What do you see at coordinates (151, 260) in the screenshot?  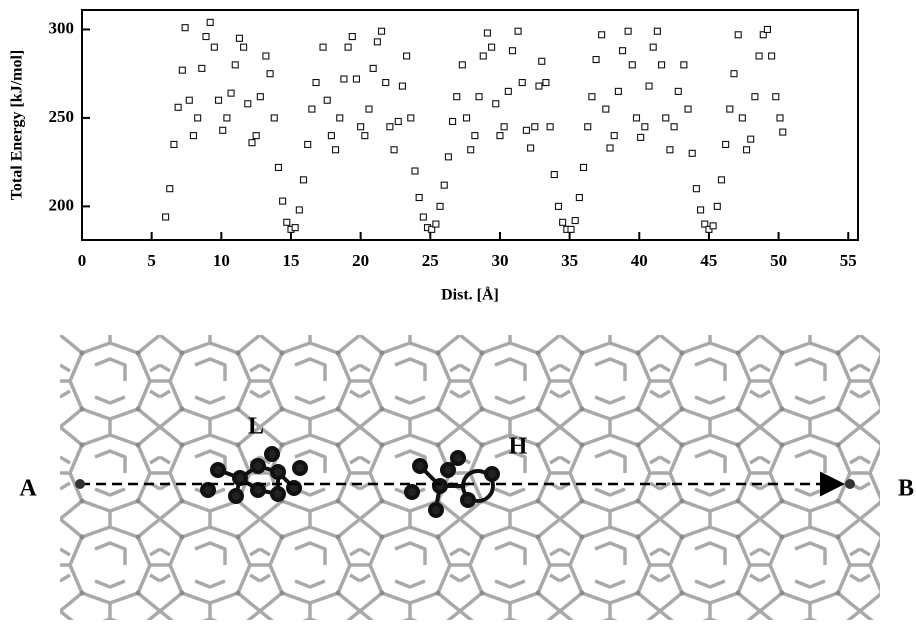 I see `x-tick-label: 5` at bounding box center [151, 260].